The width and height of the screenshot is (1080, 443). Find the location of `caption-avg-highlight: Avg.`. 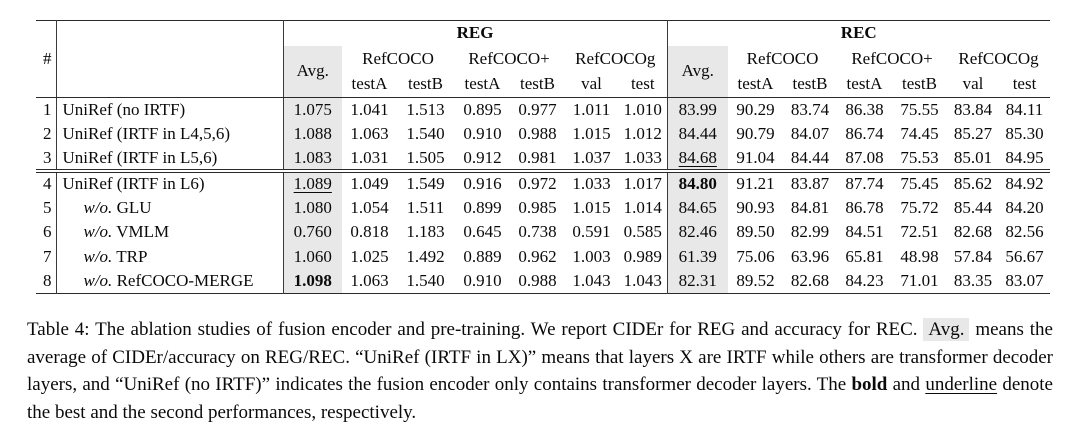

caption-avg-highlight: Avg. is located at coordinates (946, 329).